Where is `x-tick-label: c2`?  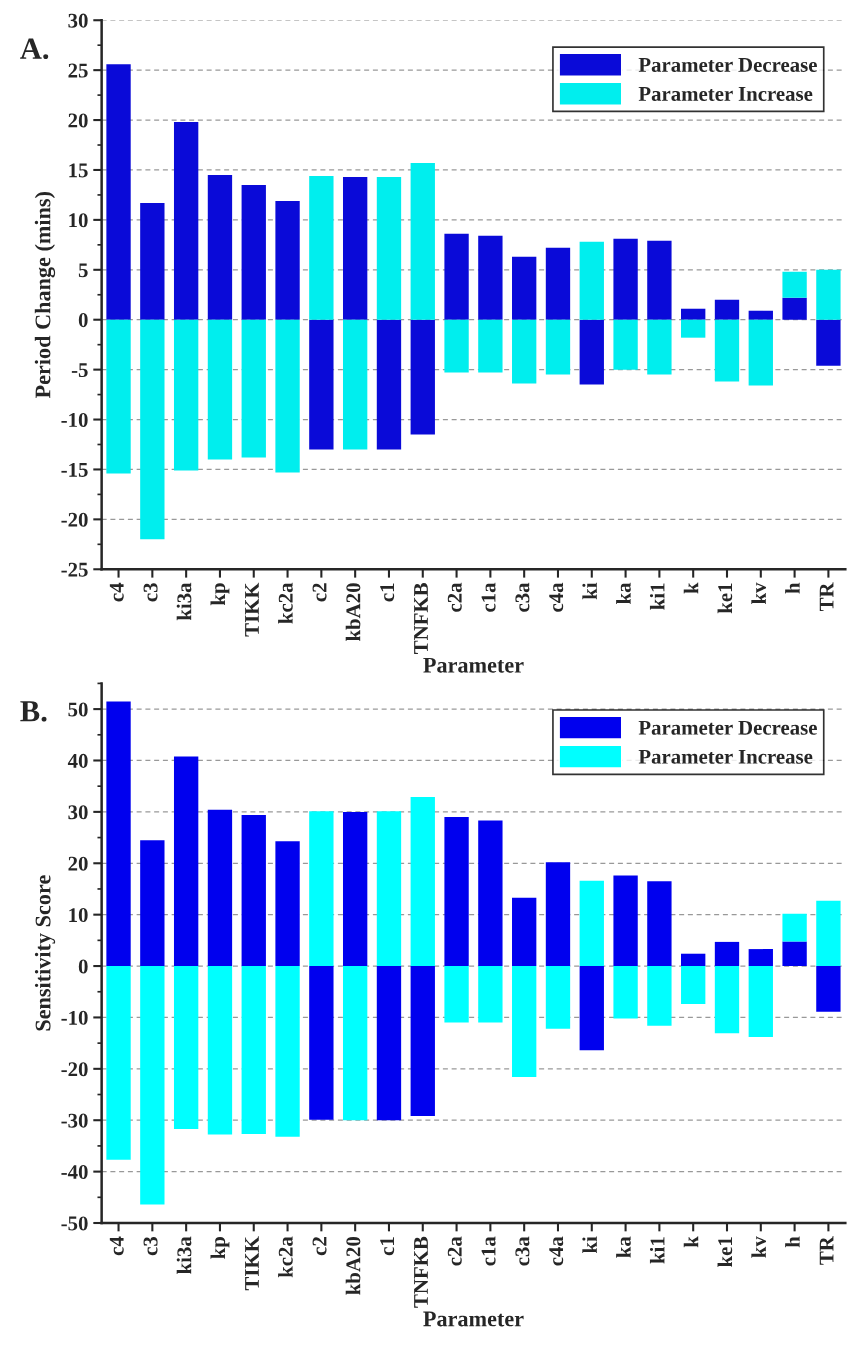 x-tick-label: c2 is located at coordinates (319, 1246).